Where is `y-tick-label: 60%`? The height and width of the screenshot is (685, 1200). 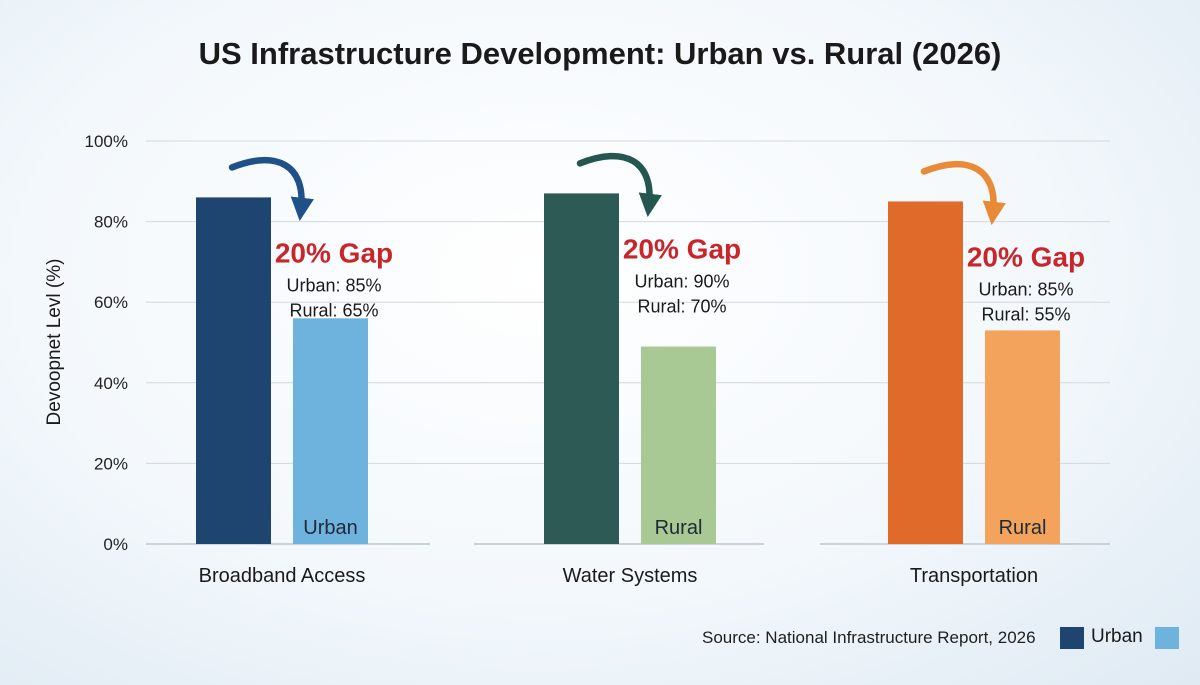
y-tick-label: 60% is located at coordinates (111, 302).